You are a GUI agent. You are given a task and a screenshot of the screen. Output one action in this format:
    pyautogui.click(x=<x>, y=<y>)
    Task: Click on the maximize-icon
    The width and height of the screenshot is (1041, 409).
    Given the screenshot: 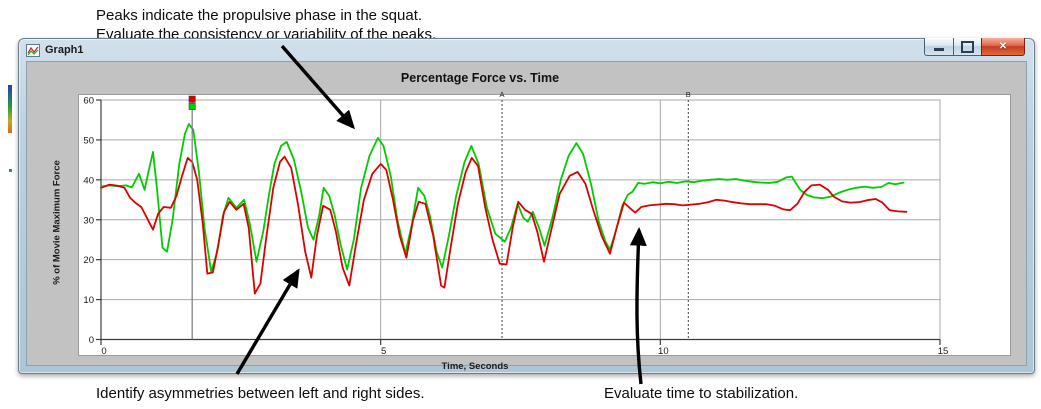 What is the action you would take?
    pyautogui.click(x=967, y=46)
    